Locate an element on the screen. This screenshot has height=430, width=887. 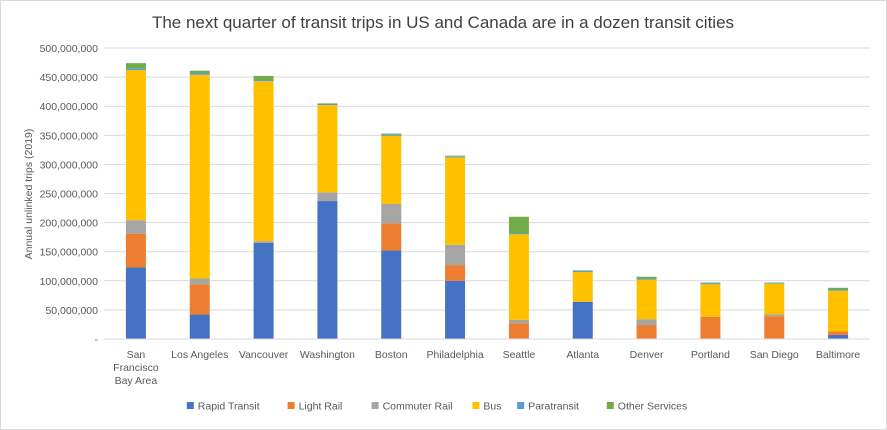
legend-item: Bus is located at coordinates (486, 407).